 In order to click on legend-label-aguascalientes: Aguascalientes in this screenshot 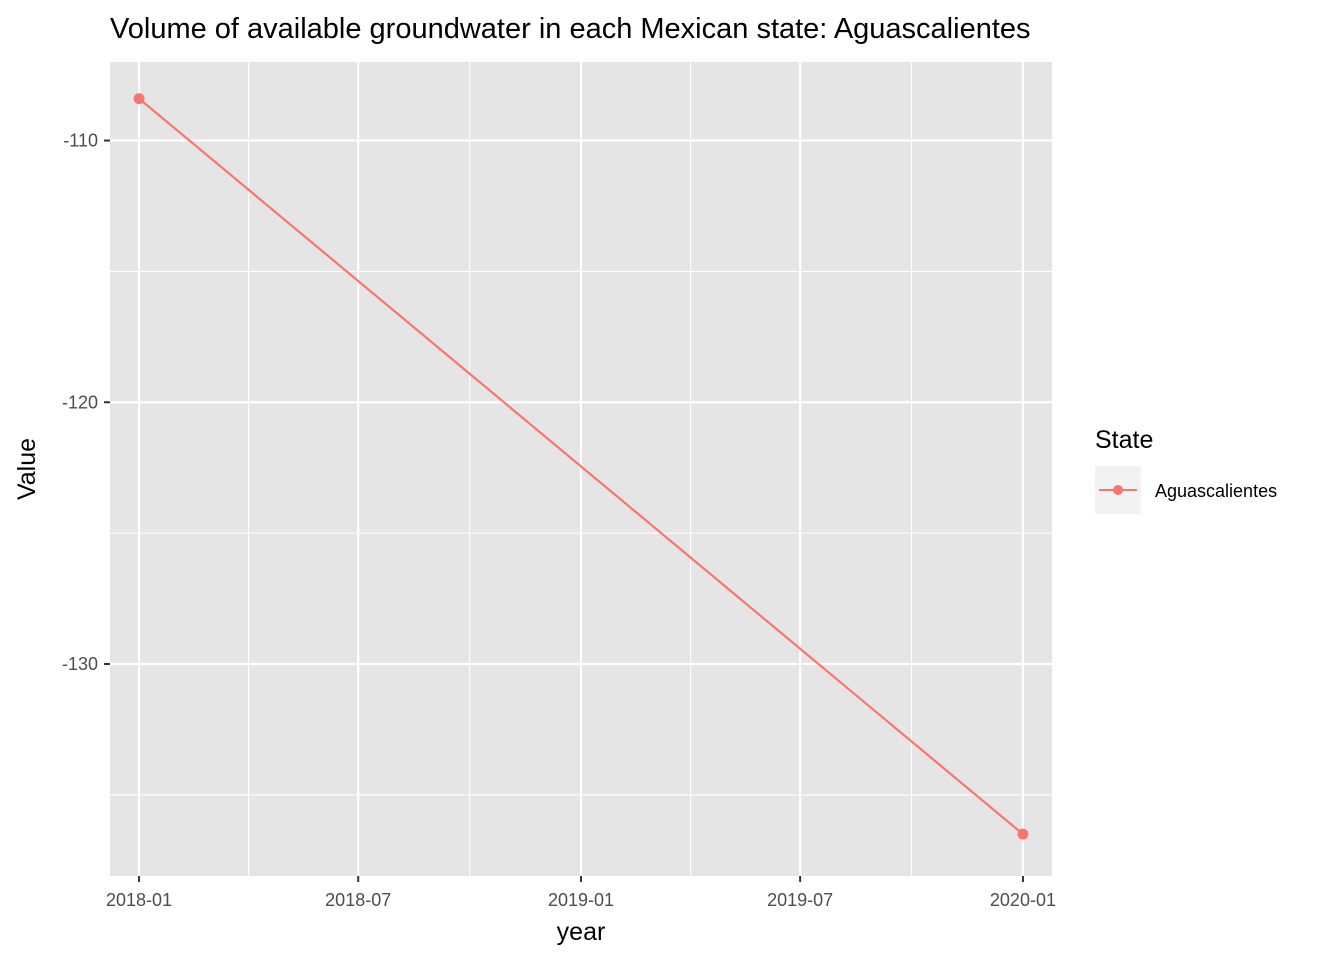, I will do `click(1216, 491)`.